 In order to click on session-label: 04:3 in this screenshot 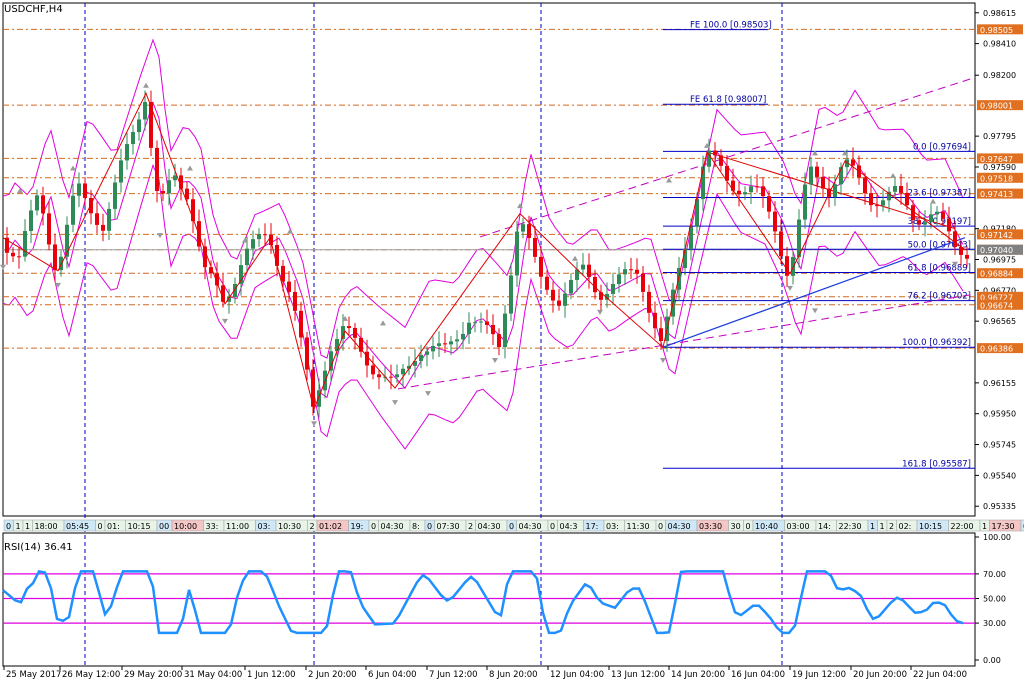, I will do `click(569, 526)`.